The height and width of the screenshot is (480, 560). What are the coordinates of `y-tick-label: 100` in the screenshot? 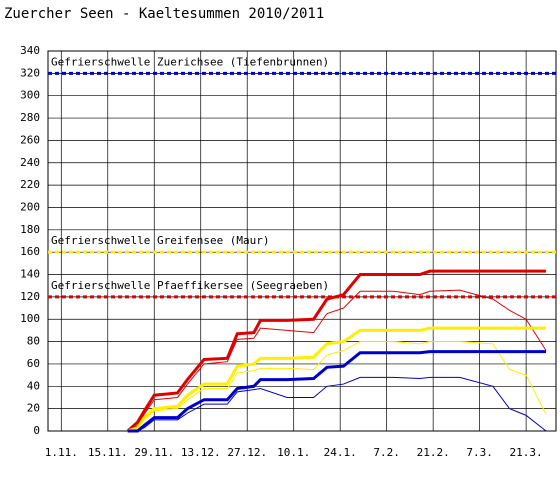 It's located at (30, 318).